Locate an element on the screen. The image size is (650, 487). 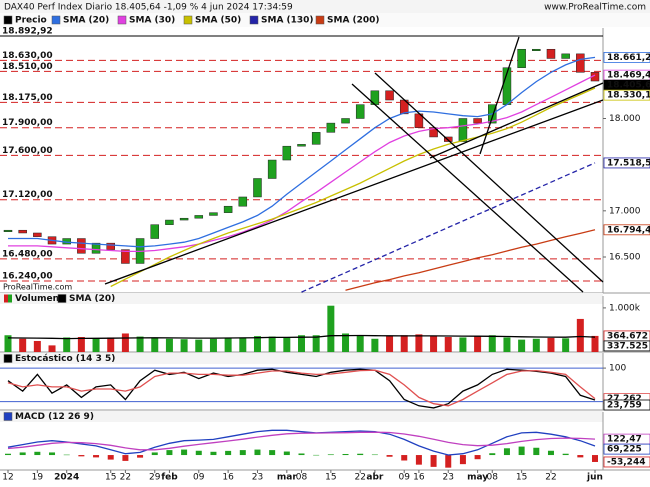
level-label: 17.120,00 is located at coordinates (27, 195).